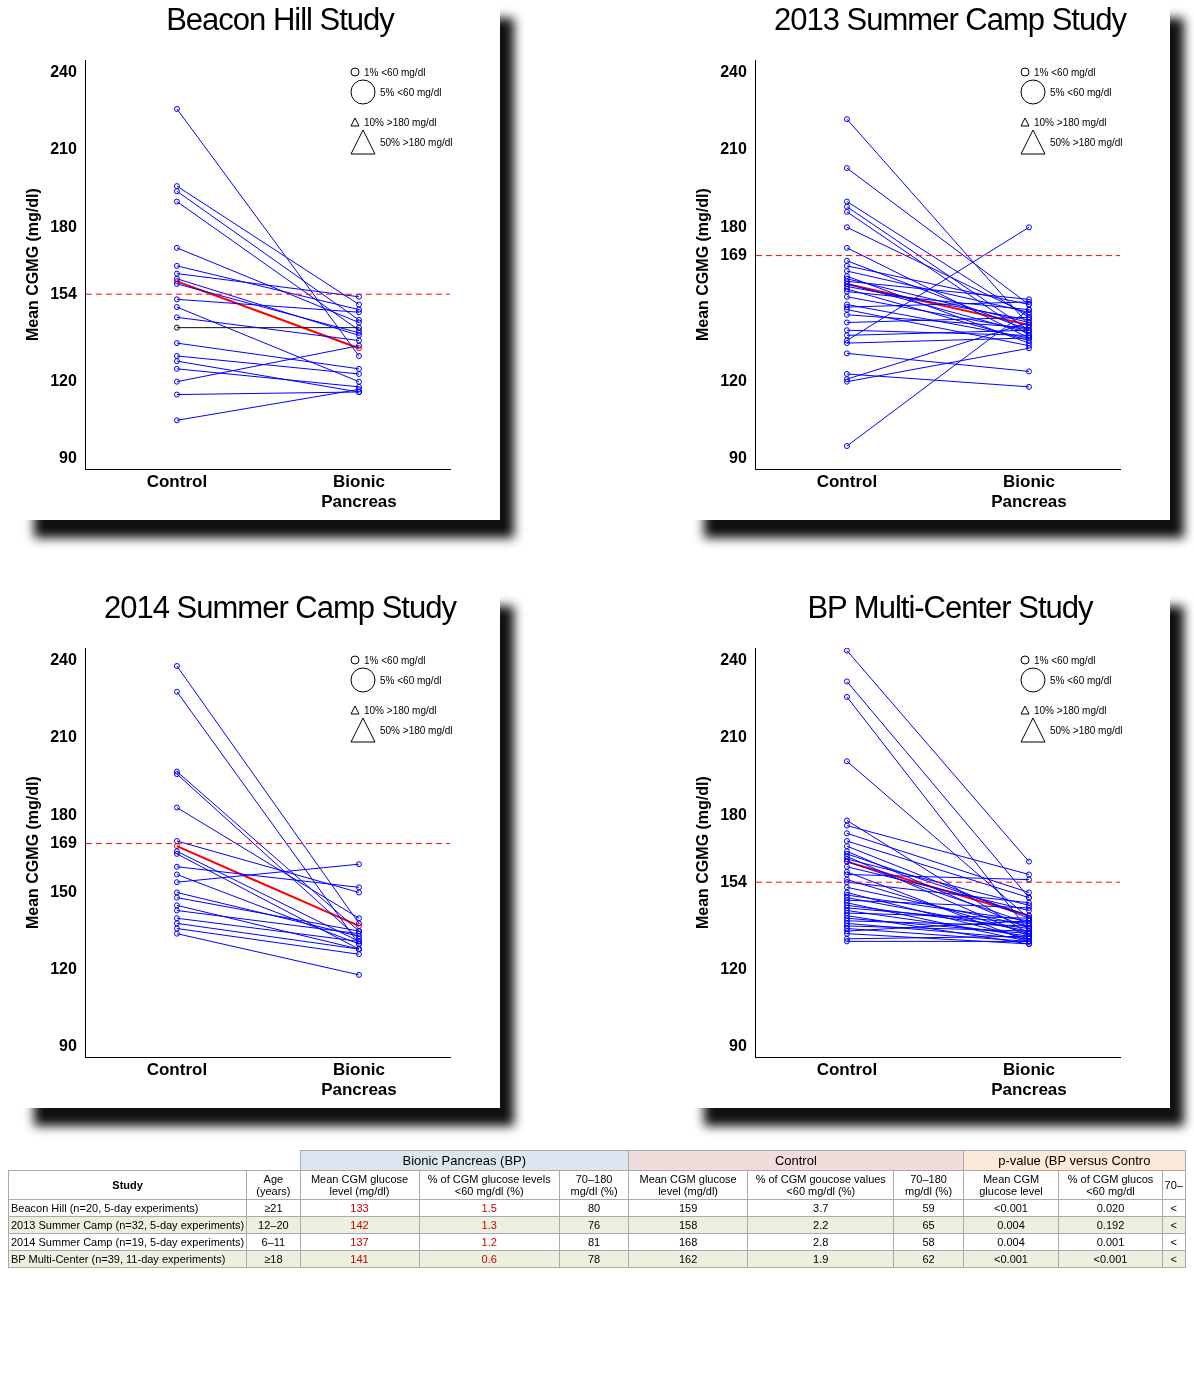 The height and width of the screenshot is (1383, 1194). Describe the element at coordinates (821, 1242) in the screenshot. I see `text: 2.8` at that location.